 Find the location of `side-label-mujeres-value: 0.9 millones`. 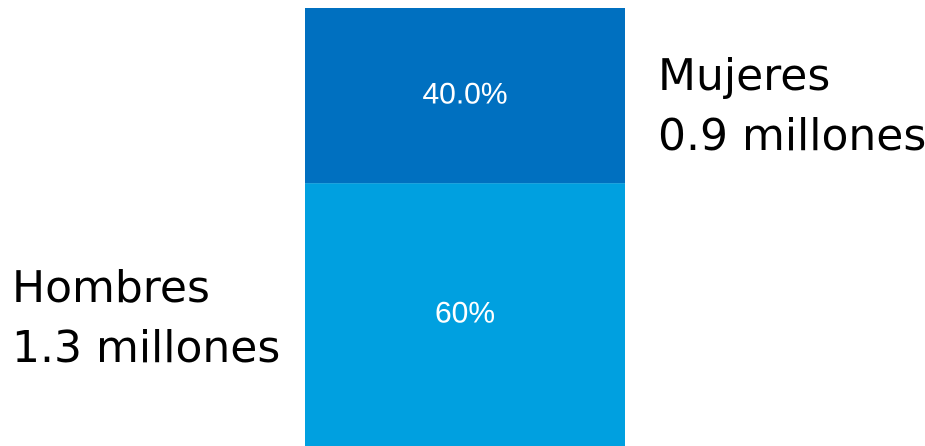

side-label-mujeres-value: 0.9 millones is located at coordinates (791, 135).